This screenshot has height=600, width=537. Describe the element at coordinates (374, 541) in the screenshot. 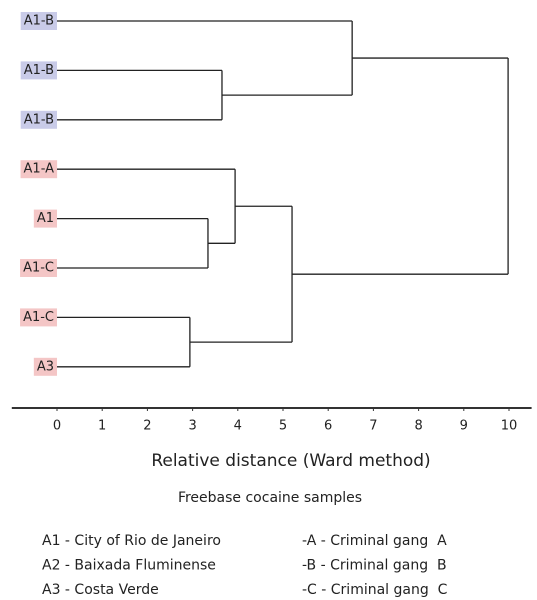

I see `legend-entry: -A - Criminal gang A` at that location.